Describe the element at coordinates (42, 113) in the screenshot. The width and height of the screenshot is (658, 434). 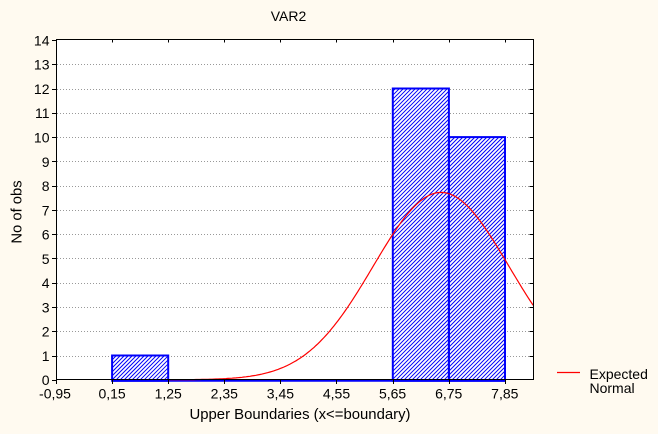
I see `svg-text: 11` at that location.